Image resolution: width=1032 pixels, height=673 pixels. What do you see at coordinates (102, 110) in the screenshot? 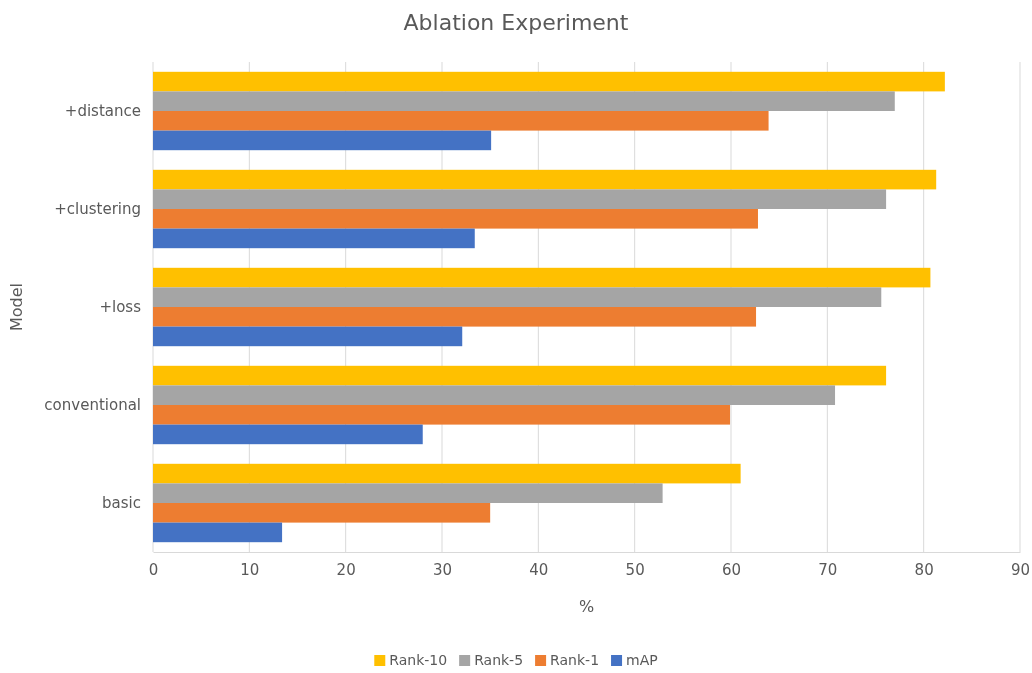
I see `y-tick-label: +distance` at bounding box center [102, 110].